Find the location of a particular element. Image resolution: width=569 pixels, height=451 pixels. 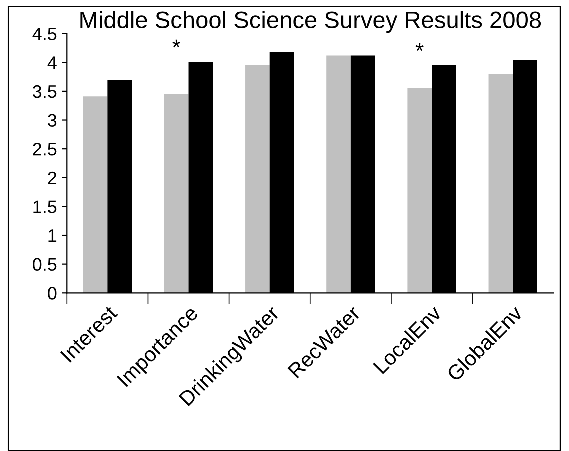

y-tick-label: 3 is located at coordinates (52, 120).